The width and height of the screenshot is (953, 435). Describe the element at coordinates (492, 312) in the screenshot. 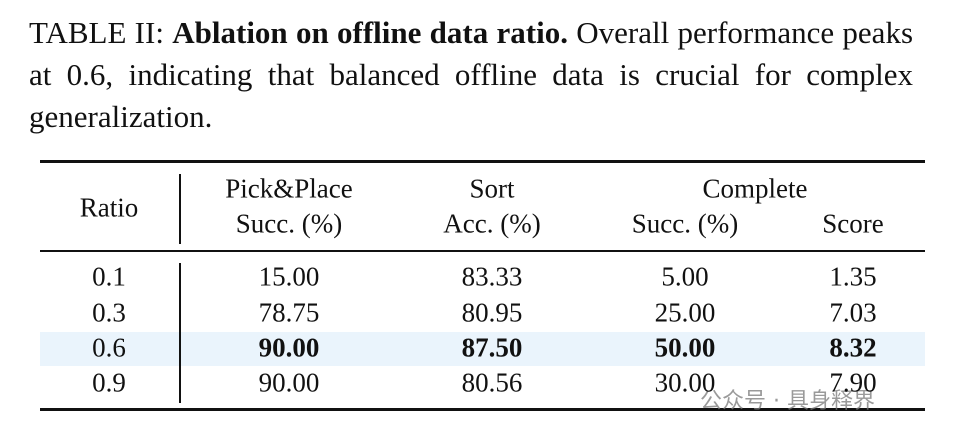

I see `table-cell: 80.95` at that location.